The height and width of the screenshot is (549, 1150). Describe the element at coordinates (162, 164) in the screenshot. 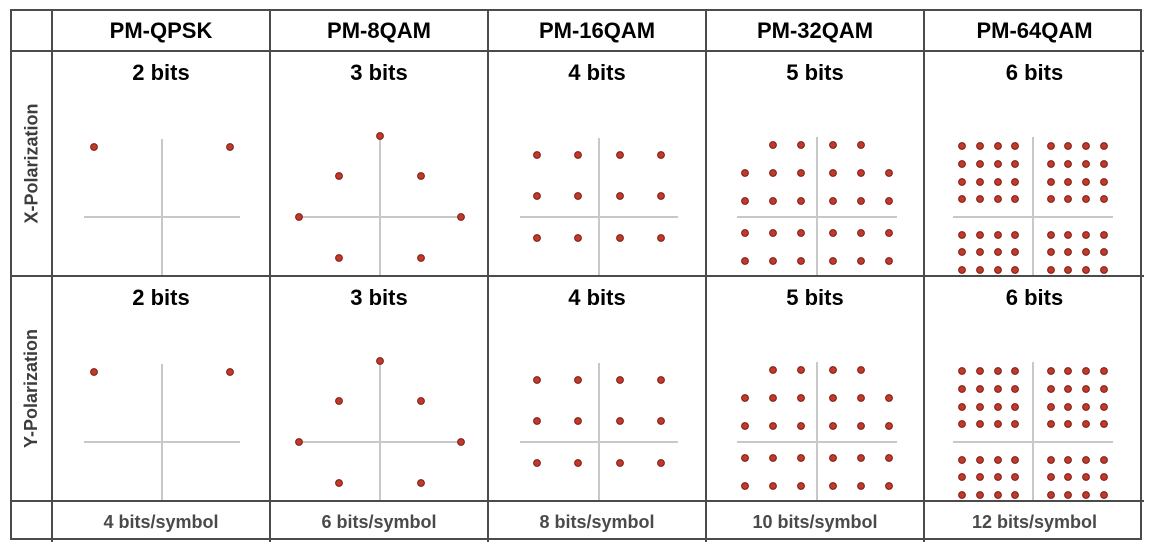

I see `constellation-cell-x-pm-qpsk: 2 bits` at that location.